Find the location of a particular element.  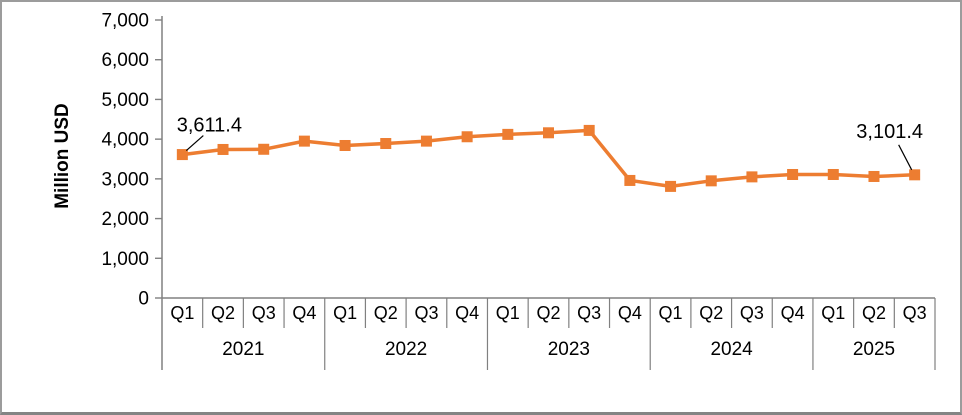

x-tick-label-year: 2022 is located at coordinates (406, 349).